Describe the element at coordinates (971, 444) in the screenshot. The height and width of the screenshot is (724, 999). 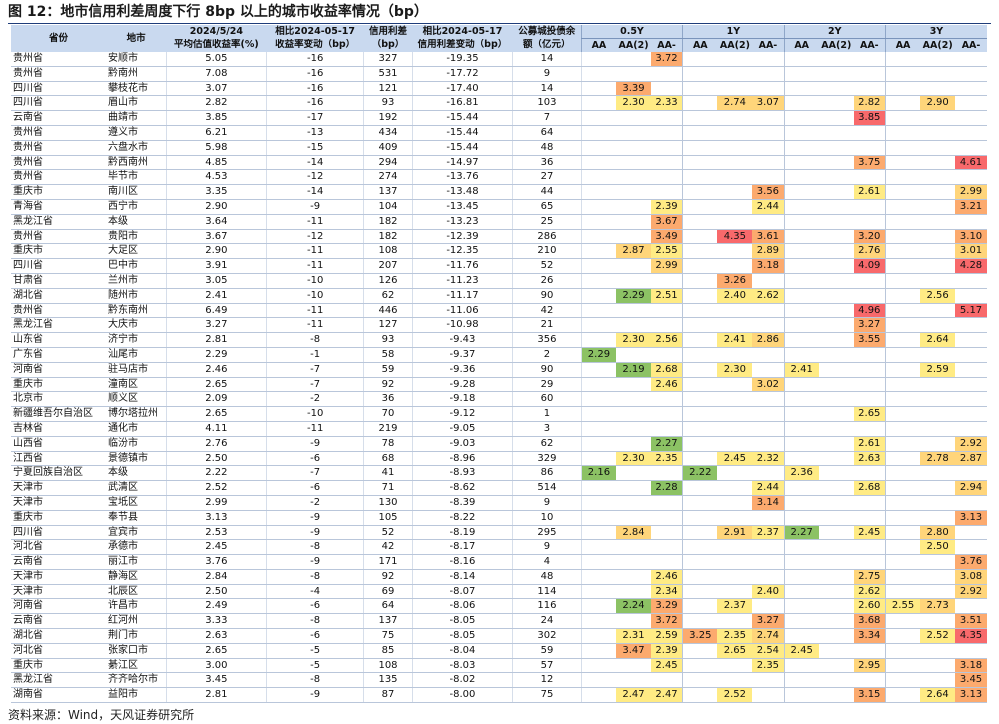
I see `cell-yield-value: 2.92` at that location.